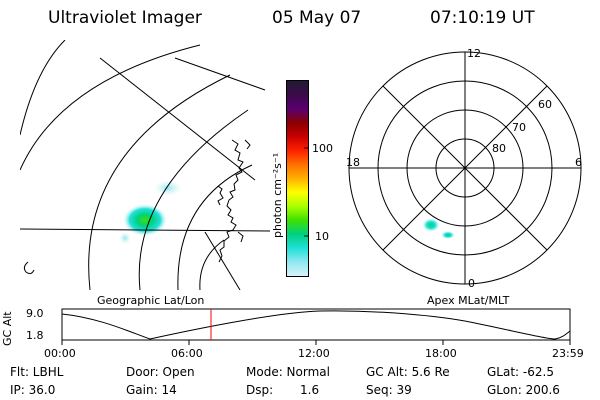 This screenshot has width=600, height=400. I want to click on geo-longitude-info: GLon: 200.6, so click(523, 390).